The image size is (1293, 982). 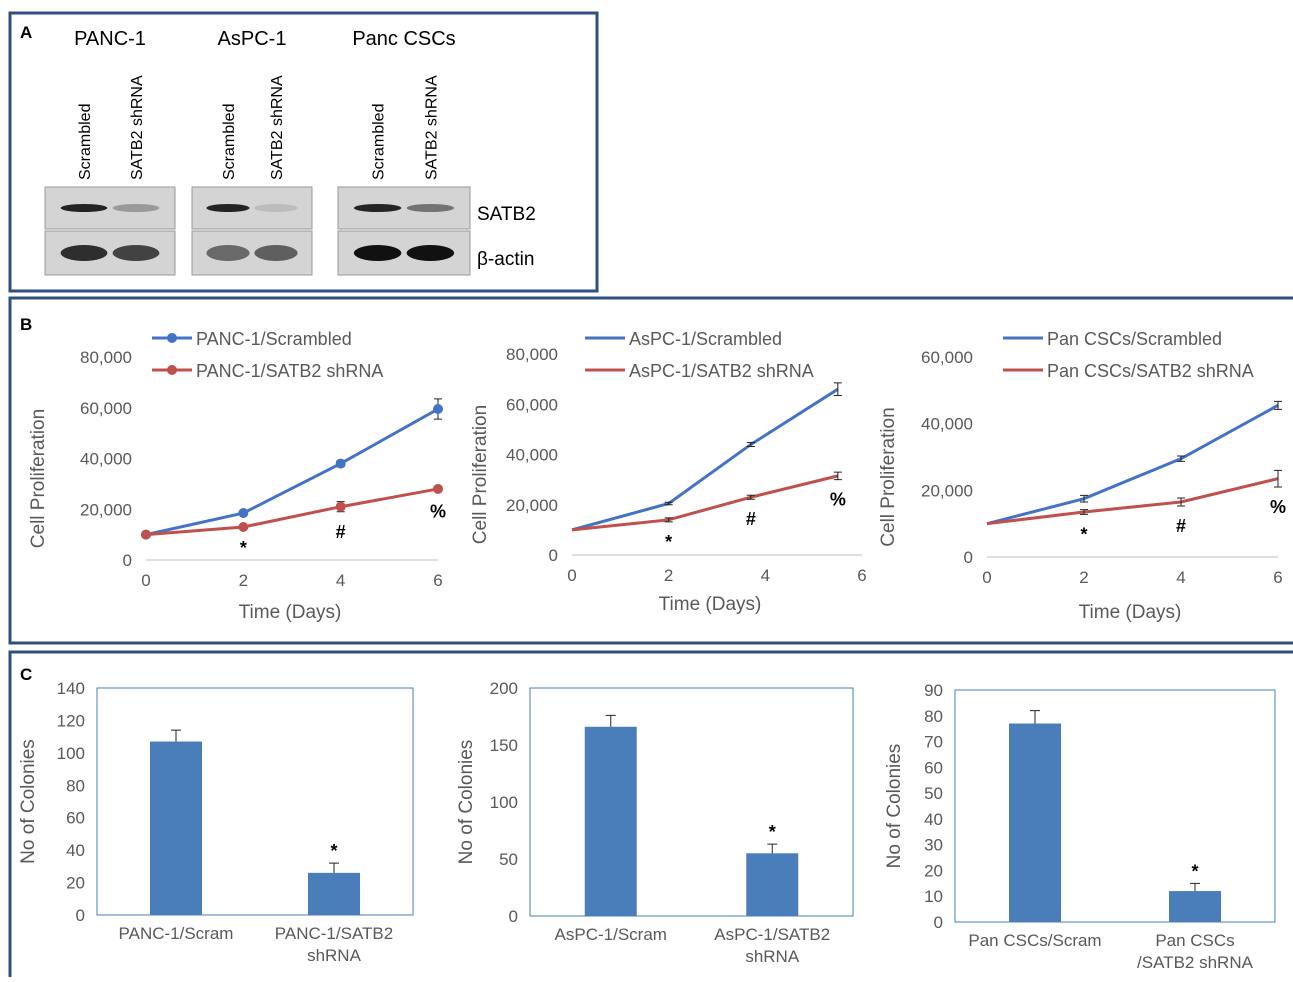 What do you see at coordinates (289, 371) in the screenshot?
I see `legend-label: PANC-1/SATB2 shRNA` at bounding box center [289, 371].